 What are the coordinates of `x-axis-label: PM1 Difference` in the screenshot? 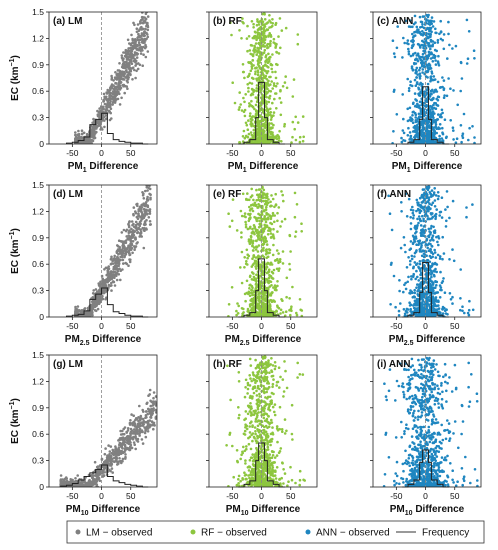 It's located at (263, 167).